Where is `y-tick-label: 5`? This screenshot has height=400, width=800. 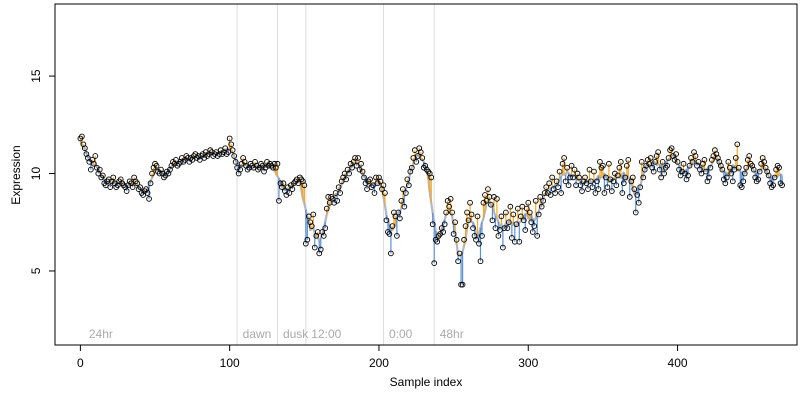 y-tick-label: 5 is located at coordinates (36, 270).